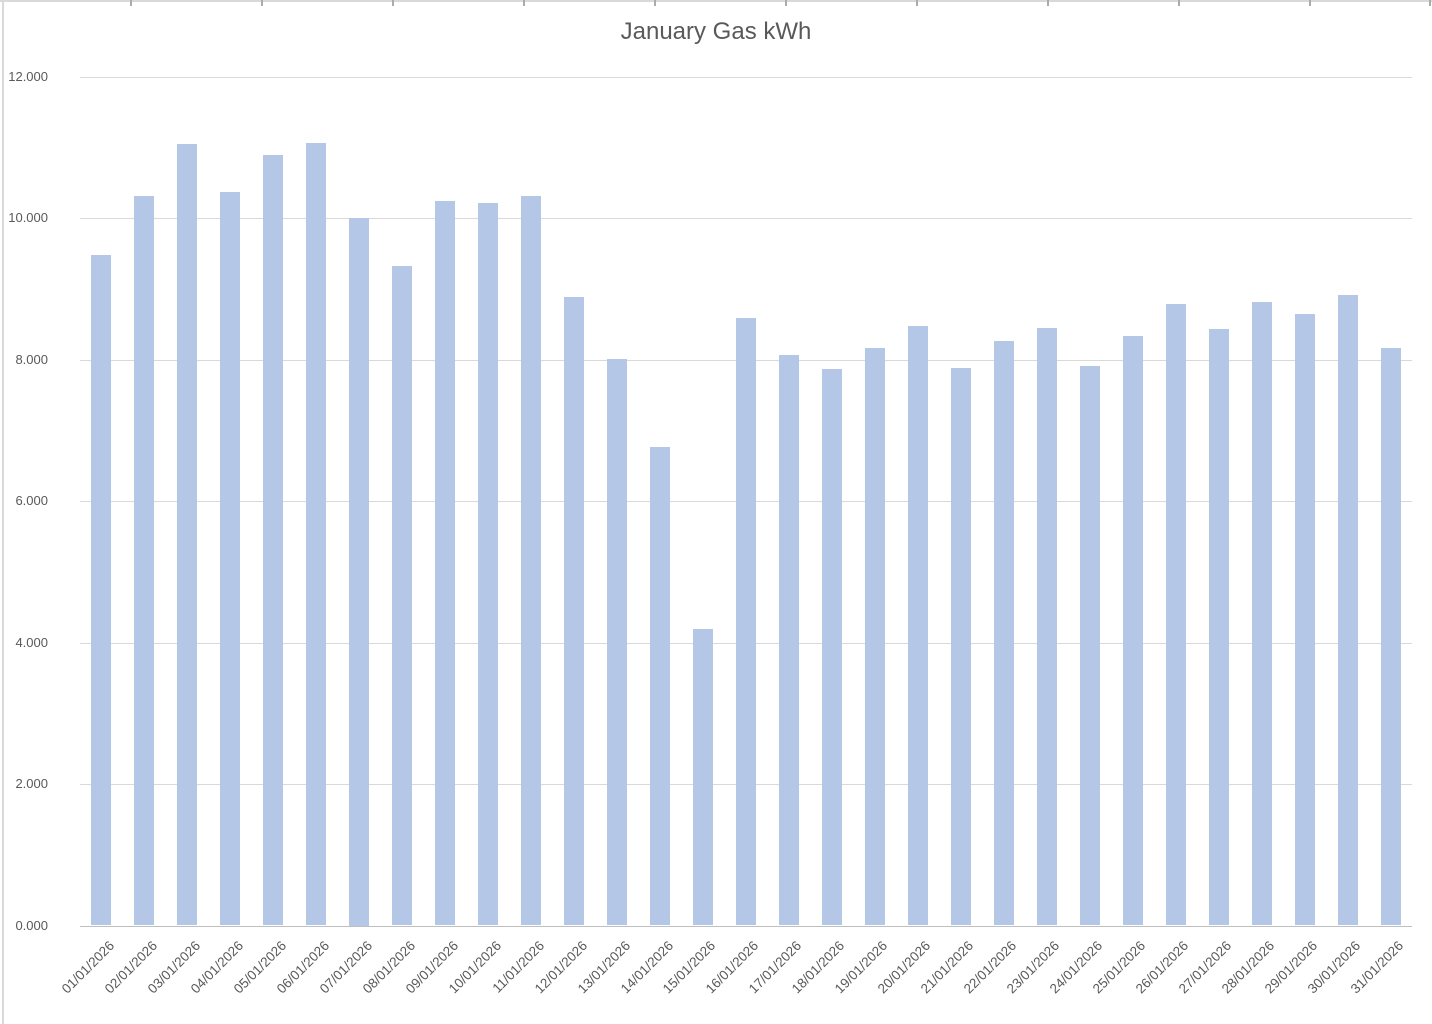 The image size is (1432, 1024). Describe the element at coordinates (531, 561) in the screenshot. I see `bar-11/01/2026` at that location.